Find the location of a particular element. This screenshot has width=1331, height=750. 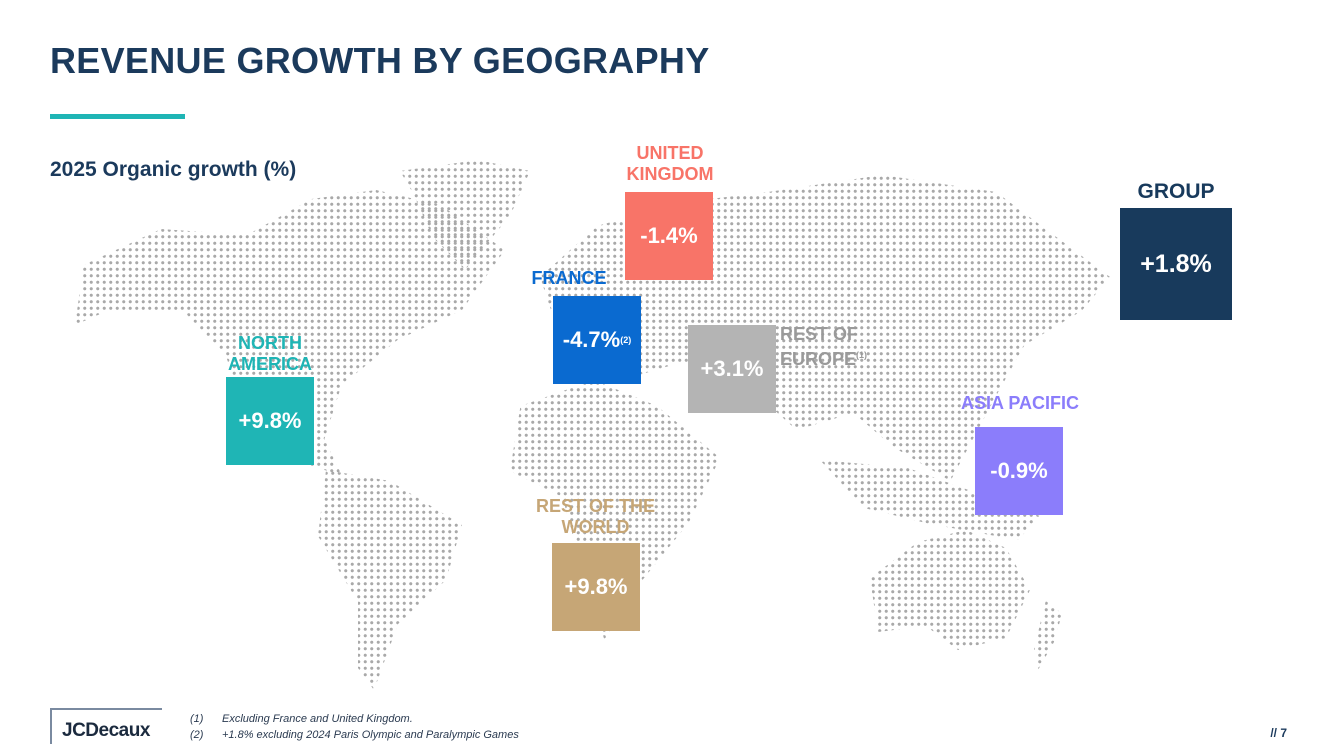

page-title: REVENUE GROWTH BY GEOGRAPHY is located at coordinates (380, 60).